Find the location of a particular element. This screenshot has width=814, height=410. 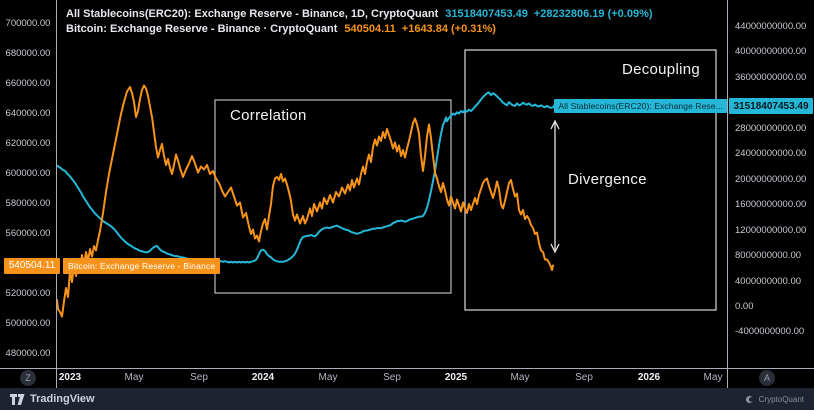

left-axis-tick: 700000.00 is located at coordinates (28, 23).